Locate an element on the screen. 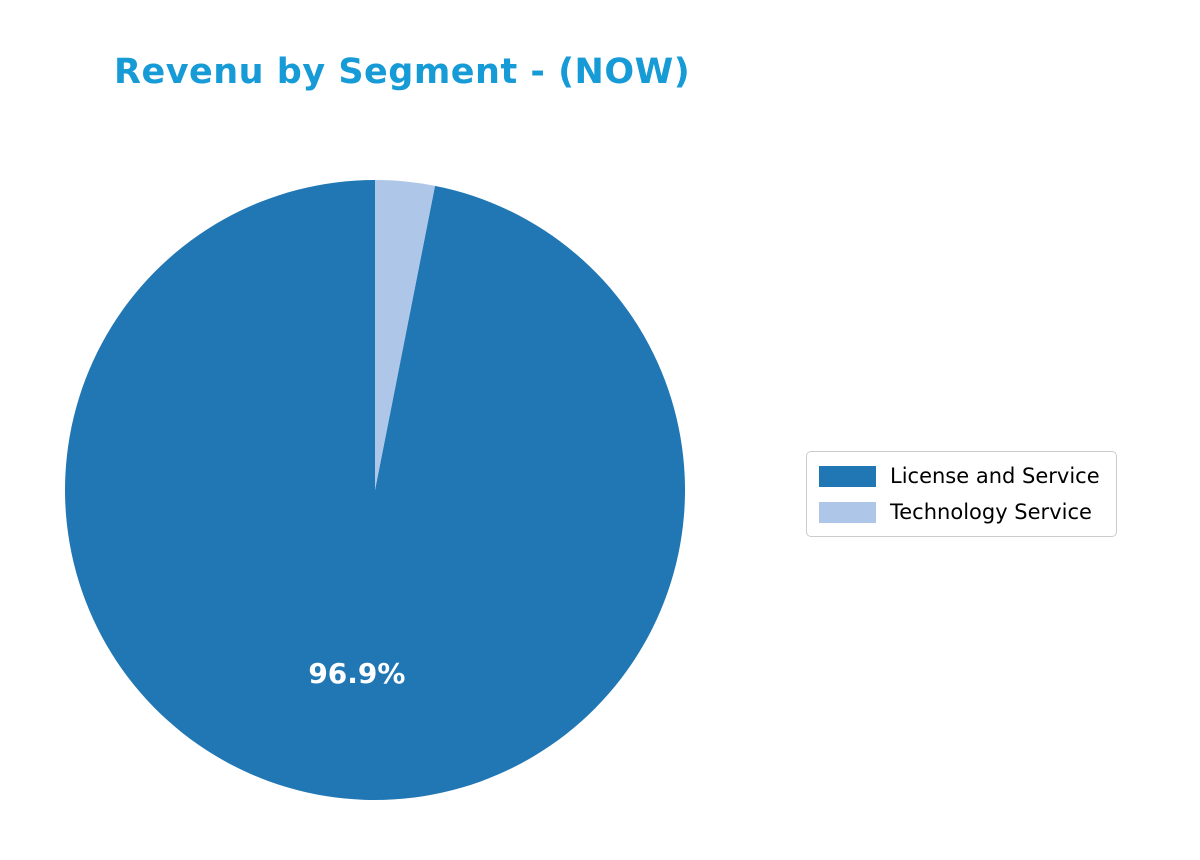  chart-title: Revenu by Segment - (NOW) is located at coordinates (402, 72).